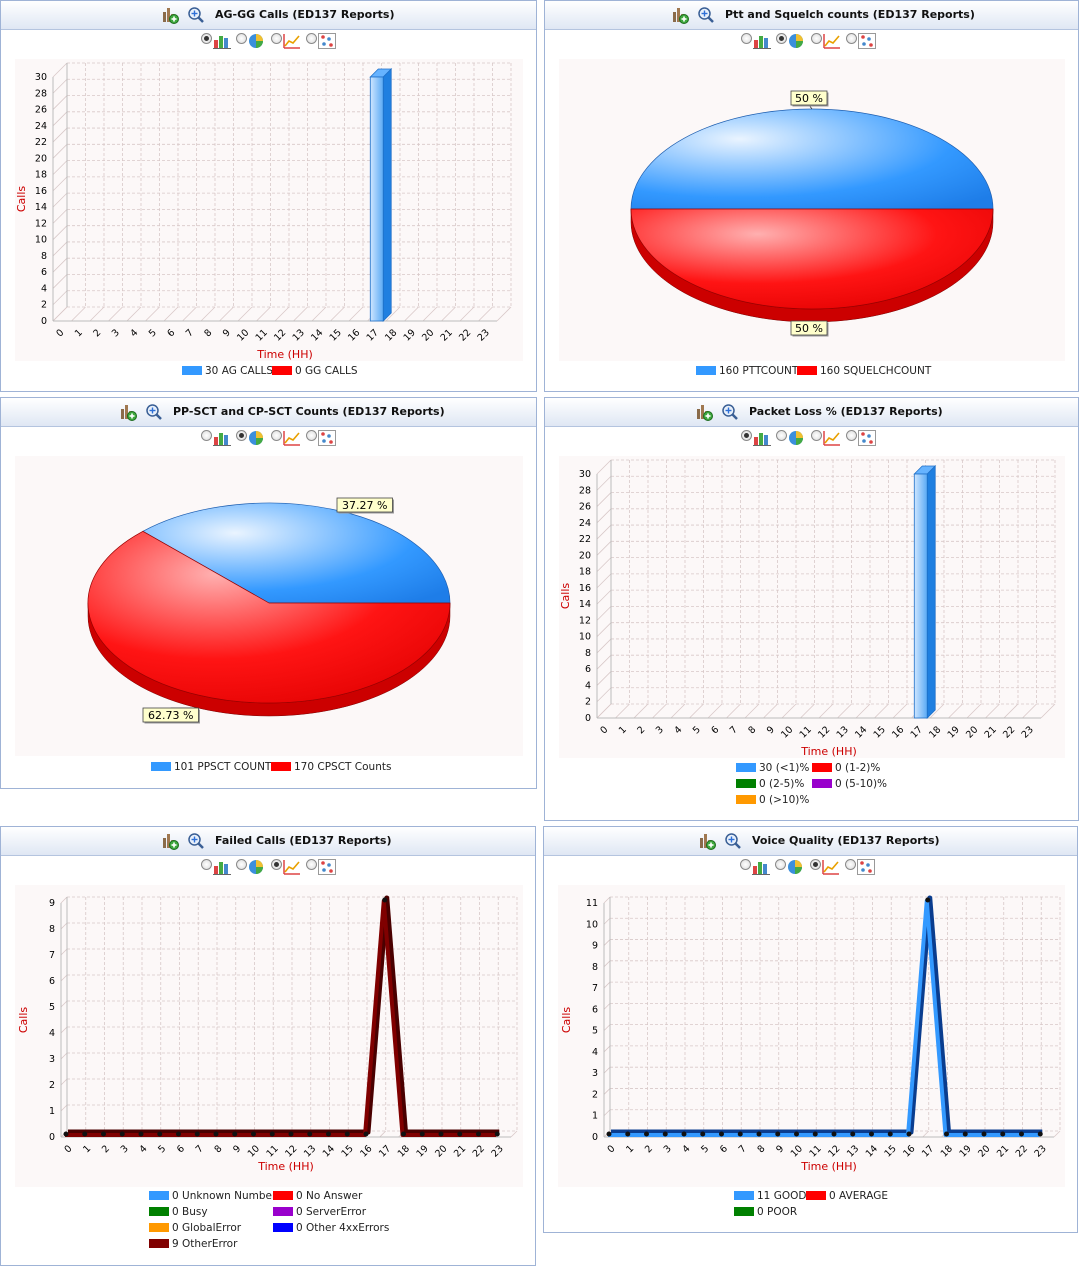 The height and width of the screenshot is (1268, 1080). What do you see at coordinates (772, 768) in the screenshot?
I see `legend-item: 30 (<1)%` at bounding box center [772, 768].